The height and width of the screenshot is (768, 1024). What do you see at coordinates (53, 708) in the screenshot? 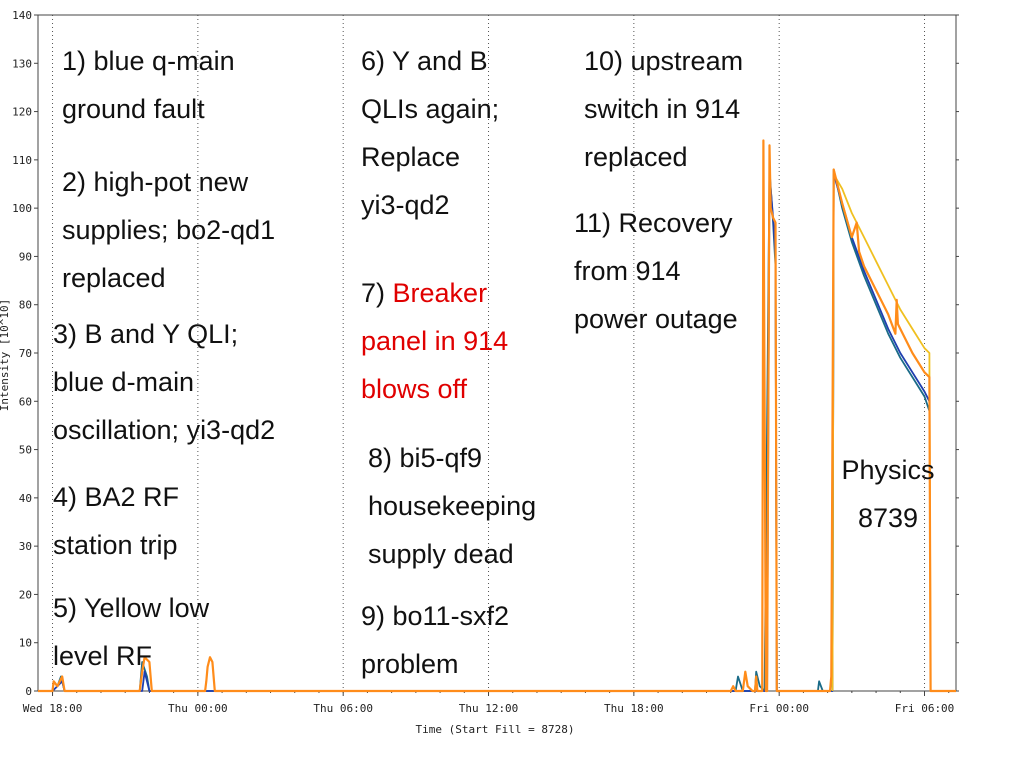
I see `x-tick-label: Wed 18:00` at bounding box center [53, 708].